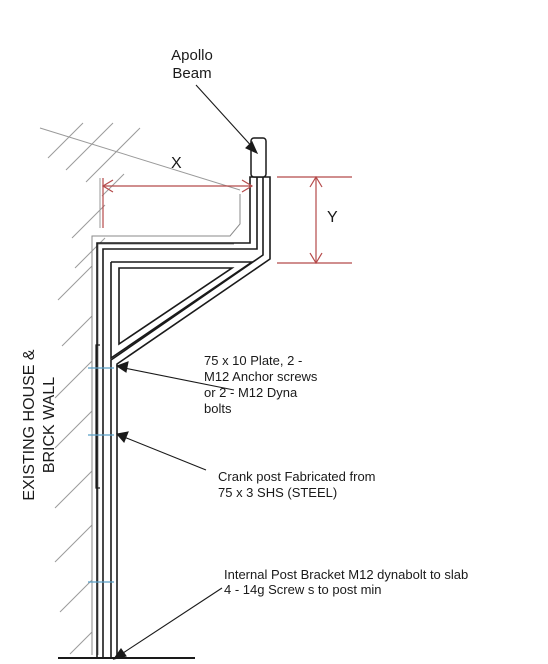 The width and height of the screenshot is (548, 664). What do you see at coordinates (192, 73) in the screenshot?
I see `beam-label-line2: Beam` at bounding box center [192, 73].